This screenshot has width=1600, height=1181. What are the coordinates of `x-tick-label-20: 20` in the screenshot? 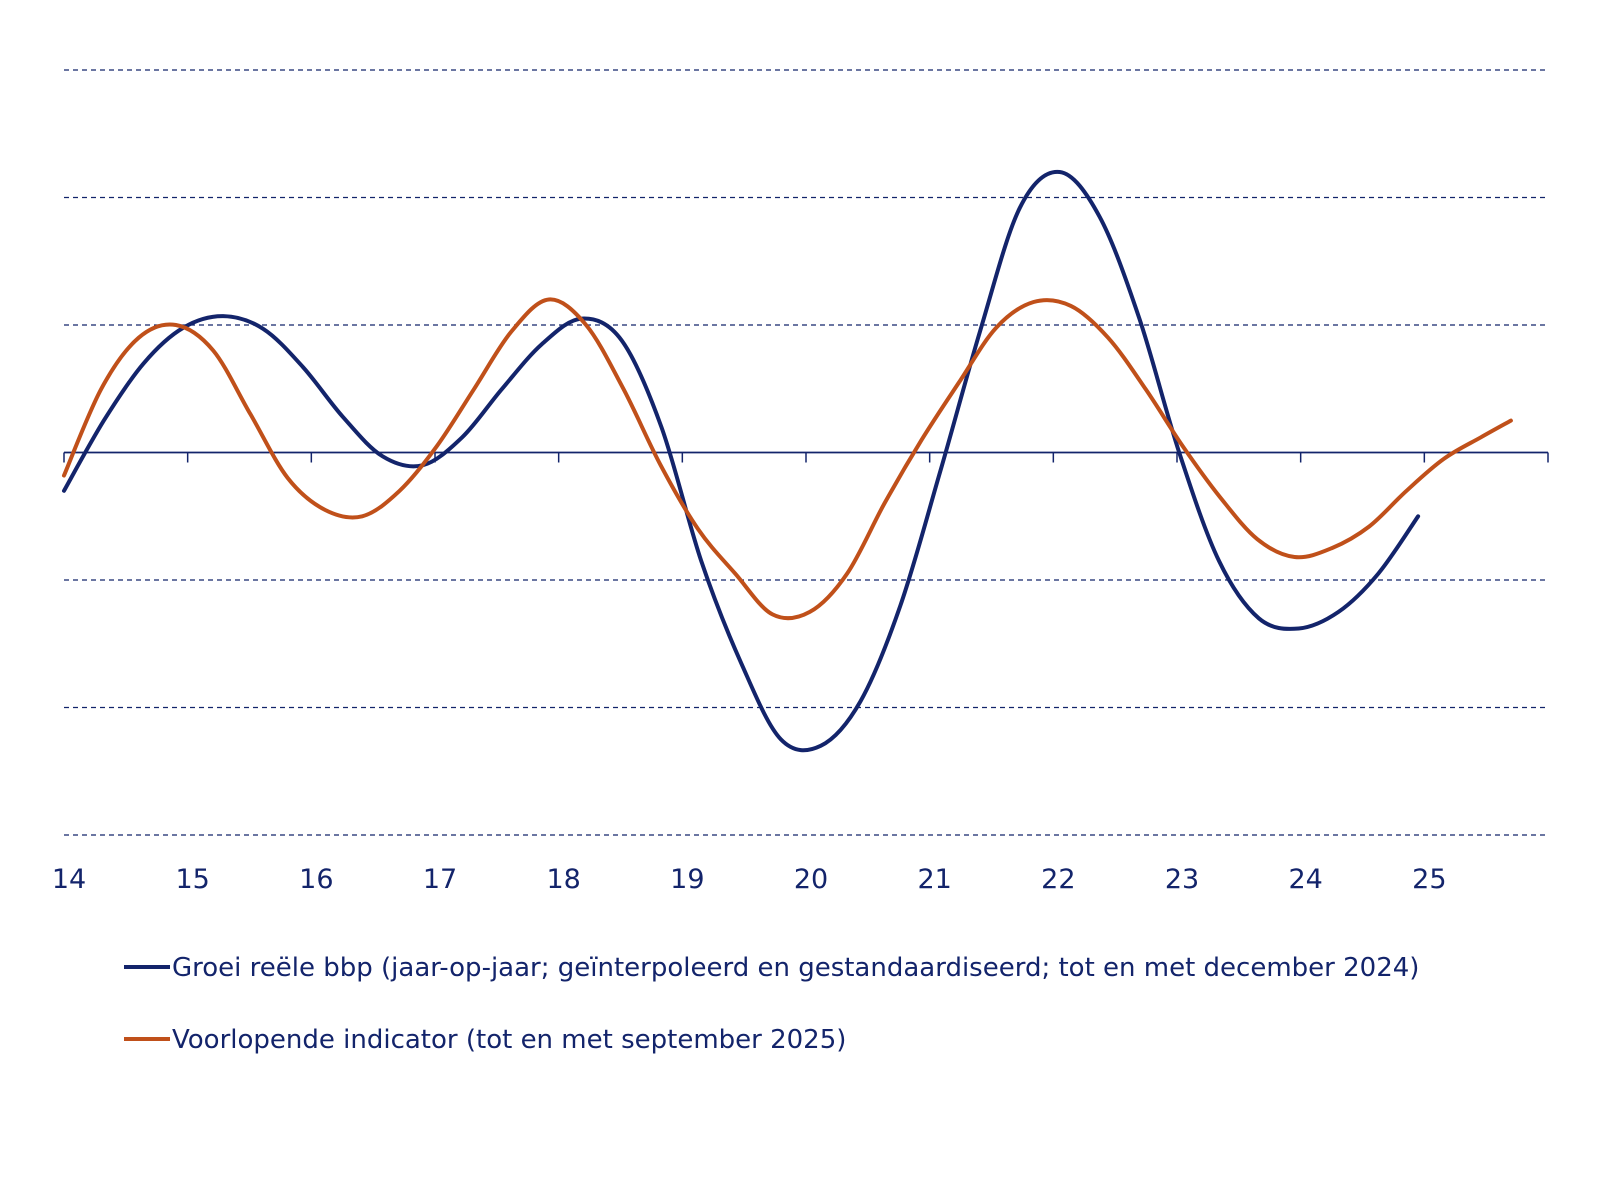 It's located at (811, 879).